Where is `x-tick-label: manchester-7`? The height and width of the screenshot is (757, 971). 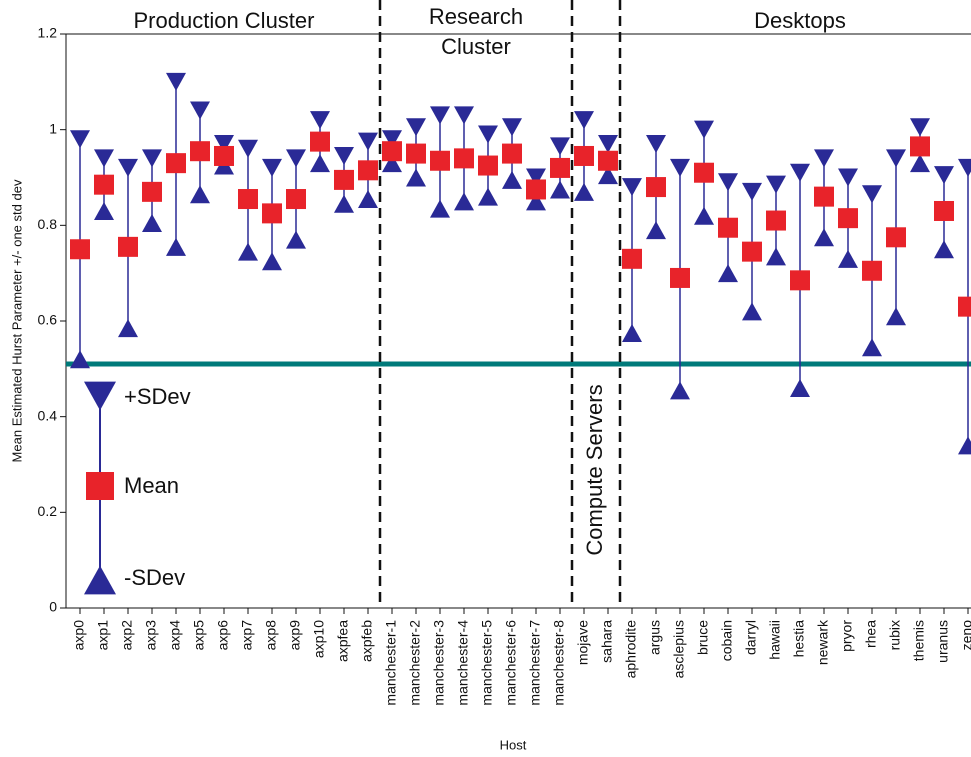 x-tick-label: manchester-7 is located at coordinates (535, 663).